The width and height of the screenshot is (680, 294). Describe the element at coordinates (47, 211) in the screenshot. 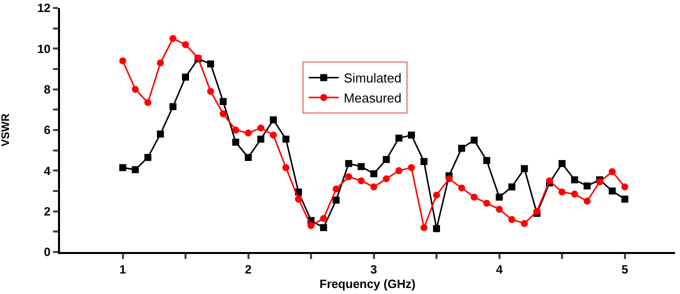

I see `y-tick-label: 2` at that location.